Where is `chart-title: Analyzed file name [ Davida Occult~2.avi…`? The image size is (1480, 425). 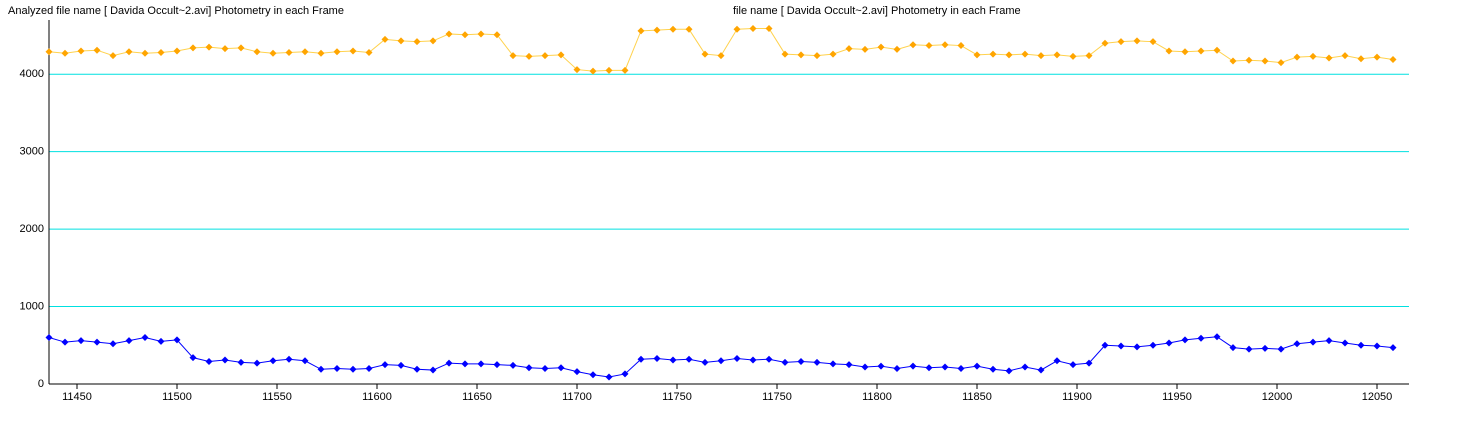
chart-title: Analyzed file name [ Davida Occult~2.avi… is located at coordinates (176, 11).